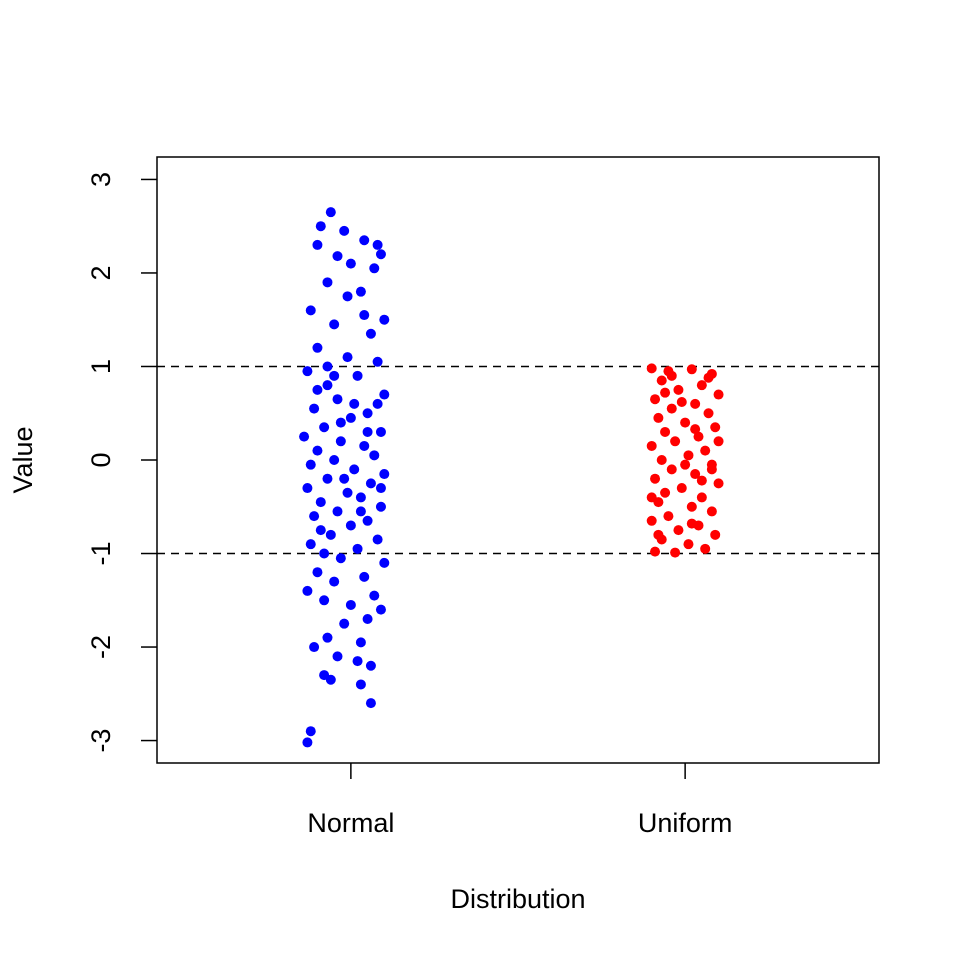  Describe the element at coordinates (23, 459) in the screenshot. I see `y-axis-label: Value` at that location.